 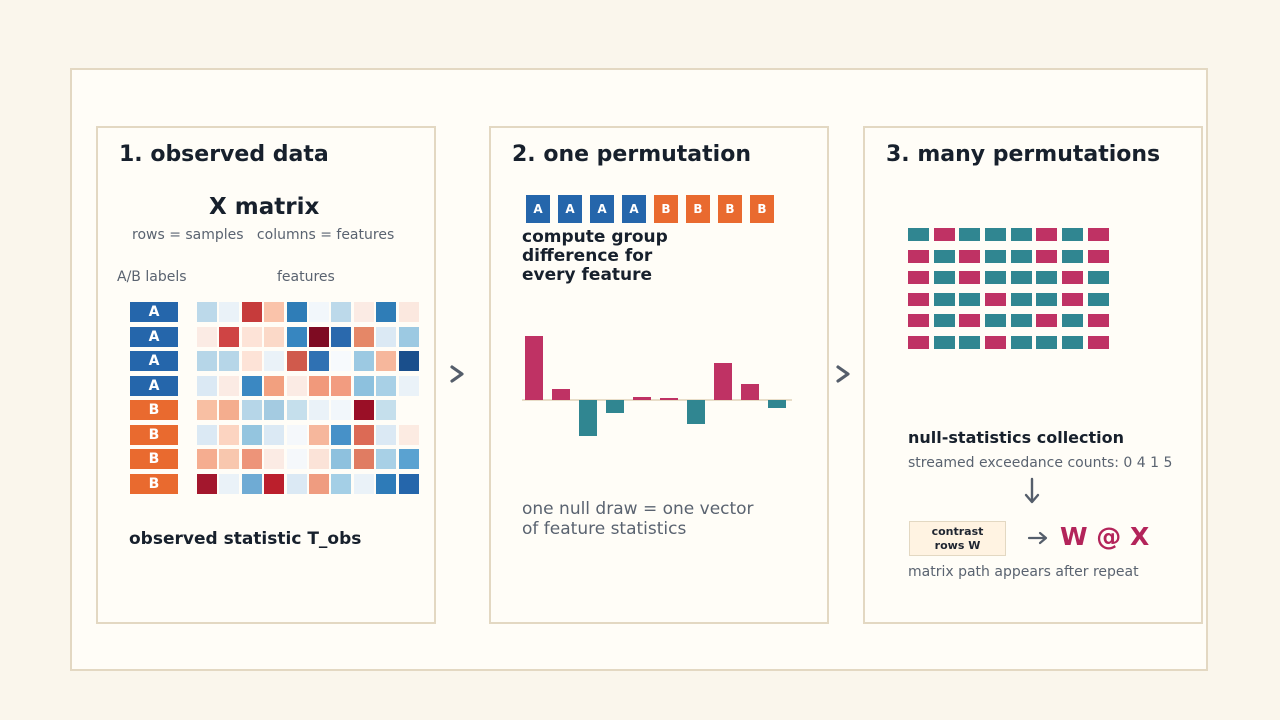 What do you see at coordinates (1040, 463) in the screenshot?
I see `exceedance-counts: streamed exceedance counts: 0 4 1 5` at bounding box center [1040, 463].